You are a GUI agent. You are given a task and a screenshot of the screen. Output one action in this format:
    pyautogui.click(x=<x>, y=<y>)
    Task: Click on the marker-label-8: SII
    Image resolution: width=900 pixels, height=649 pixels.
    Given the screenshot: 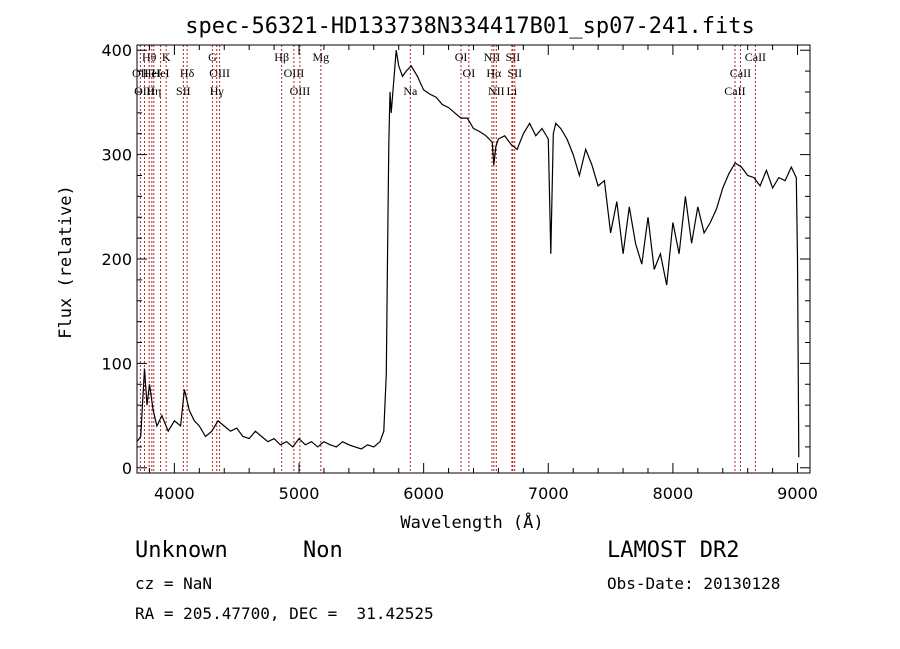 What is the action you would take?
    pyautogui.click(x=183, y=91)
    